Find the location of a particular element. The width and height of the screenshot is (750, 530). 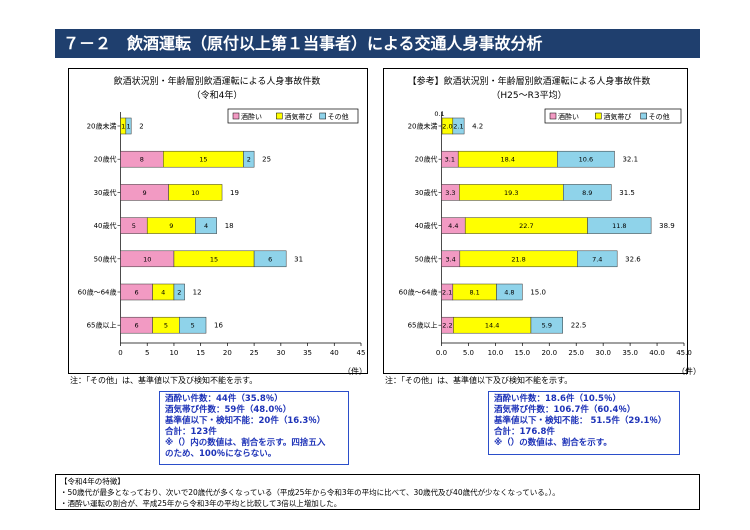

segment-label: 18.4 is located at coordinates (508, 160).